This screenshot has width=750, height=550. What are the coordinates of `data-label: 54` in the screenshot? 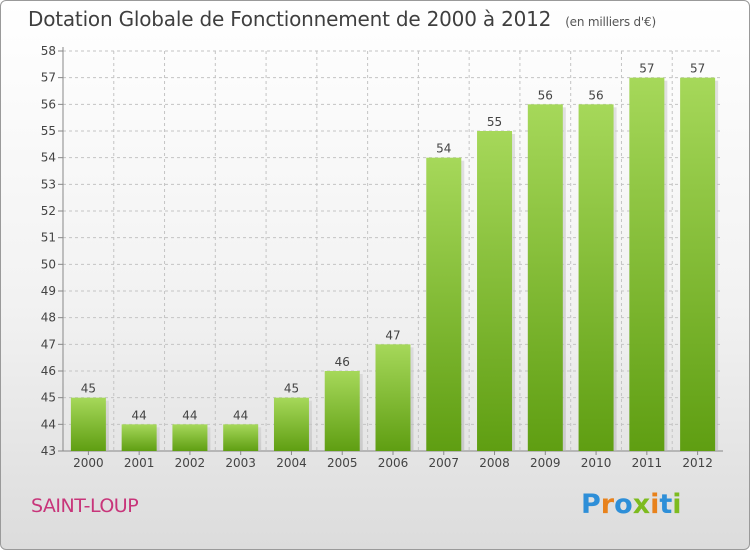 It's located at (443, 149).